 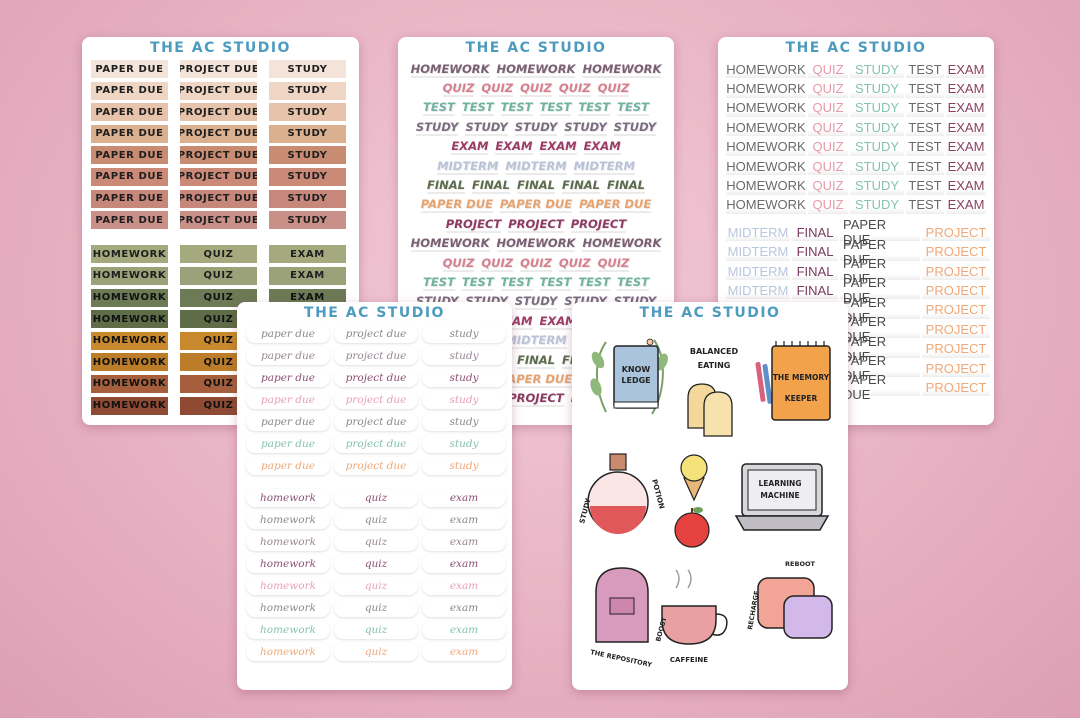 I want to click on word-row: HOMEWORK HOMEWORK HOMEWORK, so click(x=536, y=244).